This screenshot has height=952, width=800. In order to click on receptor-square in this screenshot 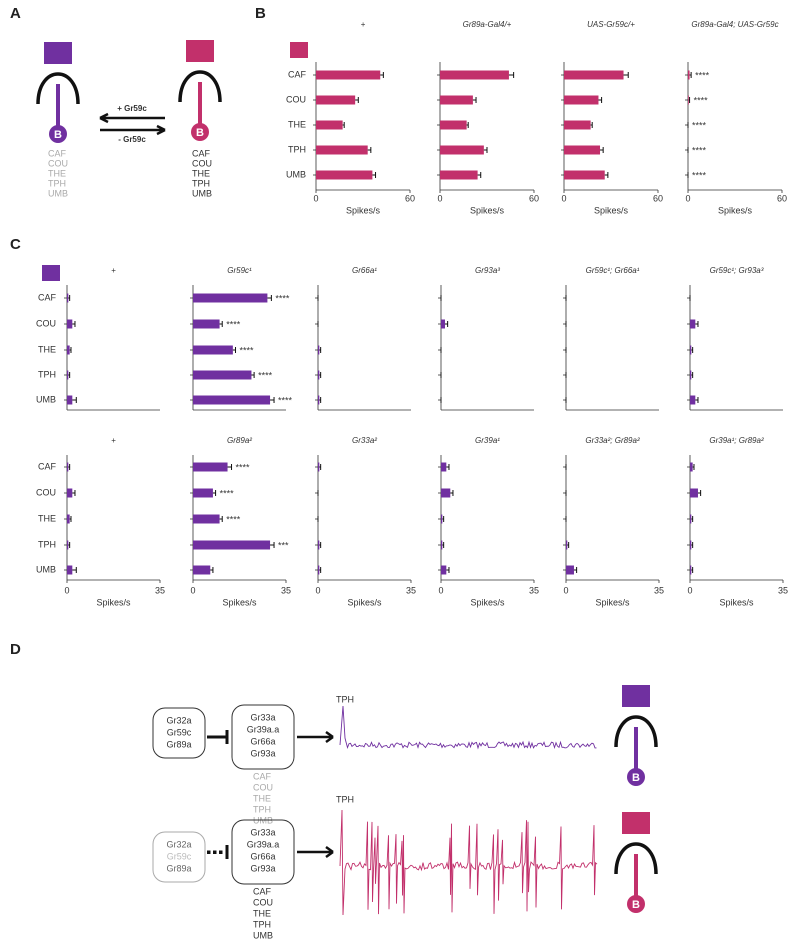, I will do `click(636, 823)`.